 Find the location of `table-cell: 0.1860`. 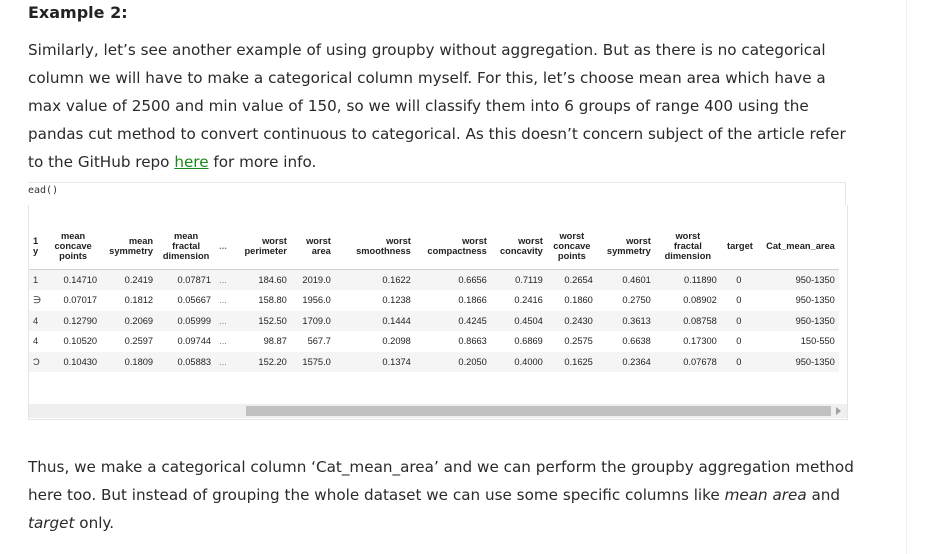

table-cell: 0.1860 is located at coordinates (578, 300).